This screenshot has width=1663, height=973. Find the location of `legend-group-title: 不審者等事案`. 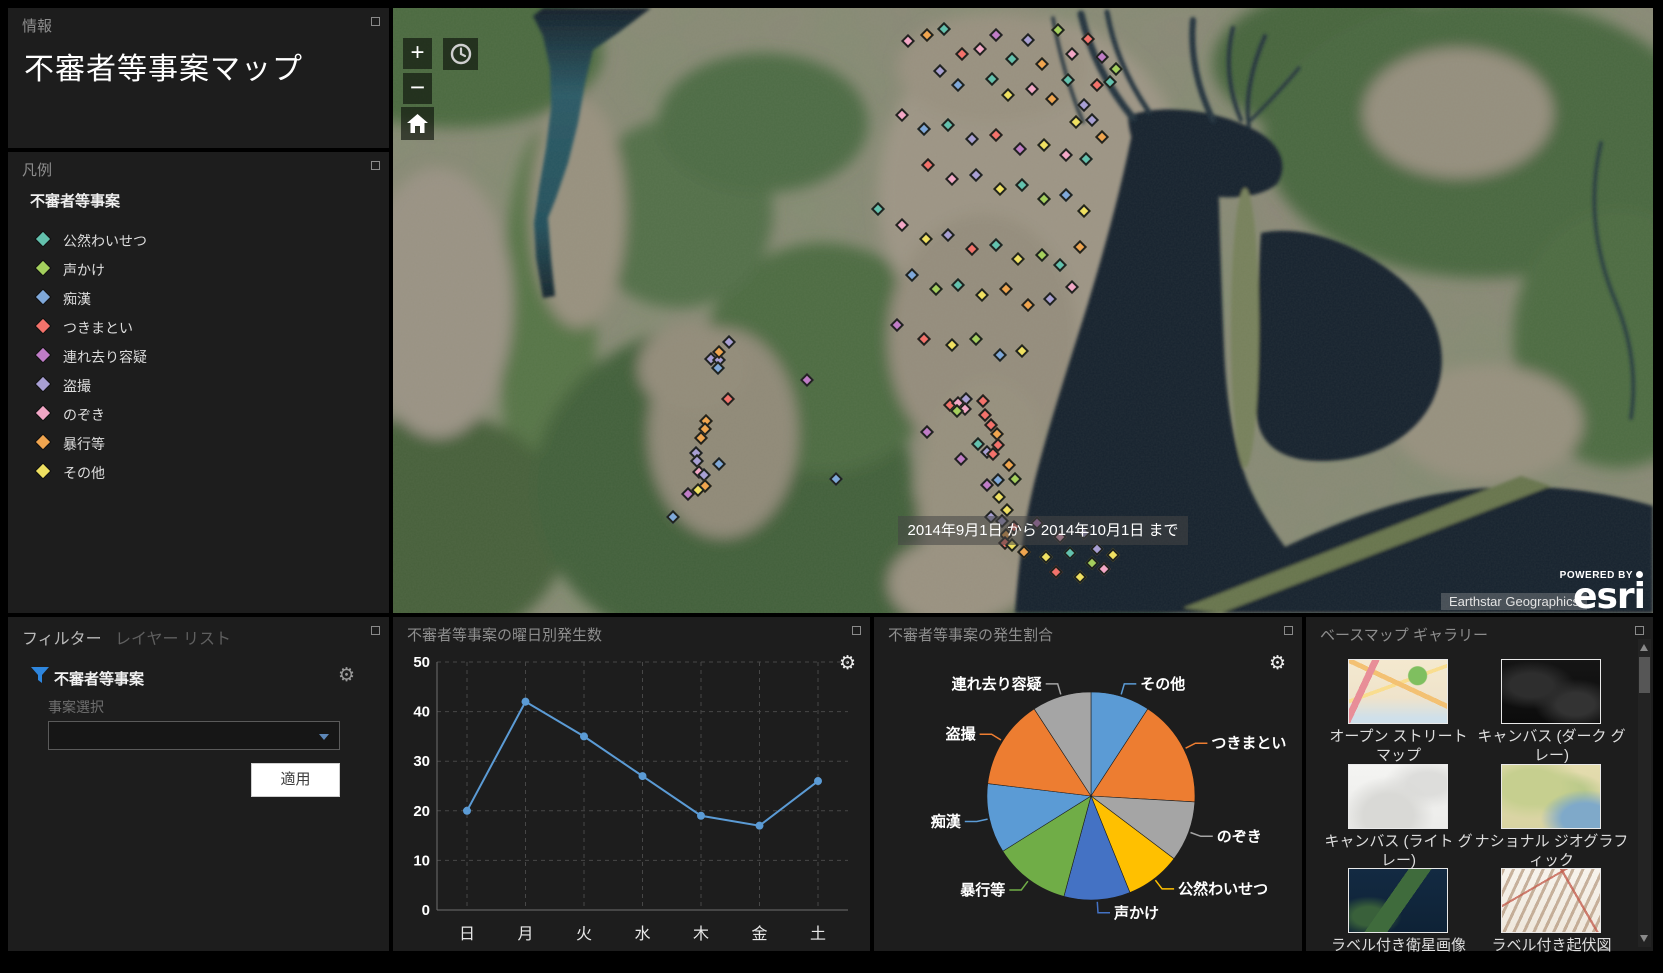

legend-group-title: 不審者等事案 is located at coordinates (75, 201).